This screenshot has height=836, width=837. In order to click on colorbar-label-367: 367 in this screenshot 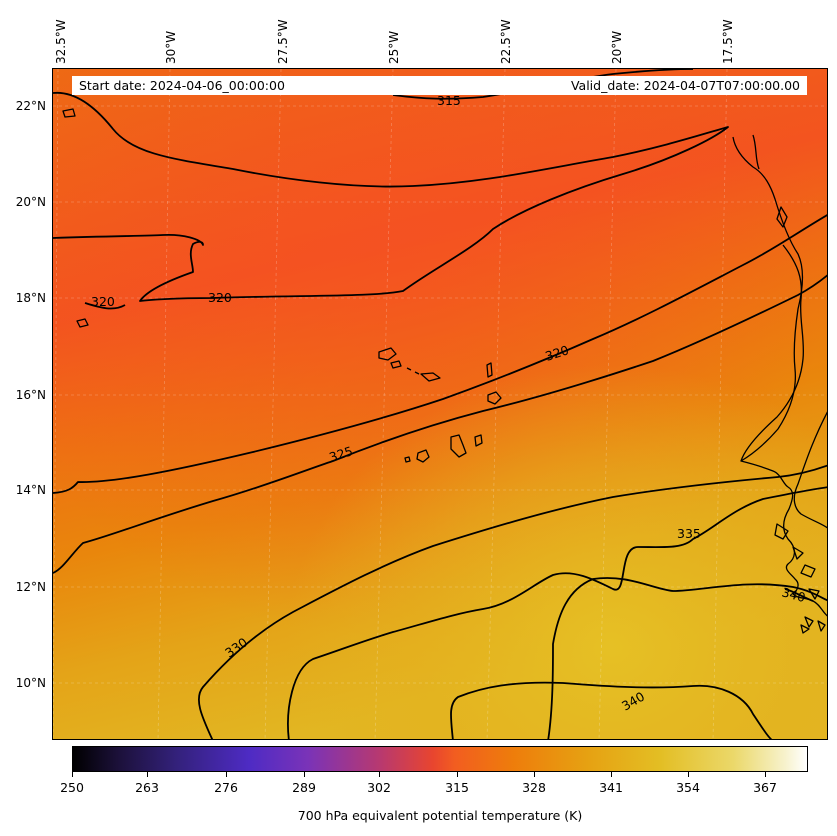, I will do `click(765, 787)`.